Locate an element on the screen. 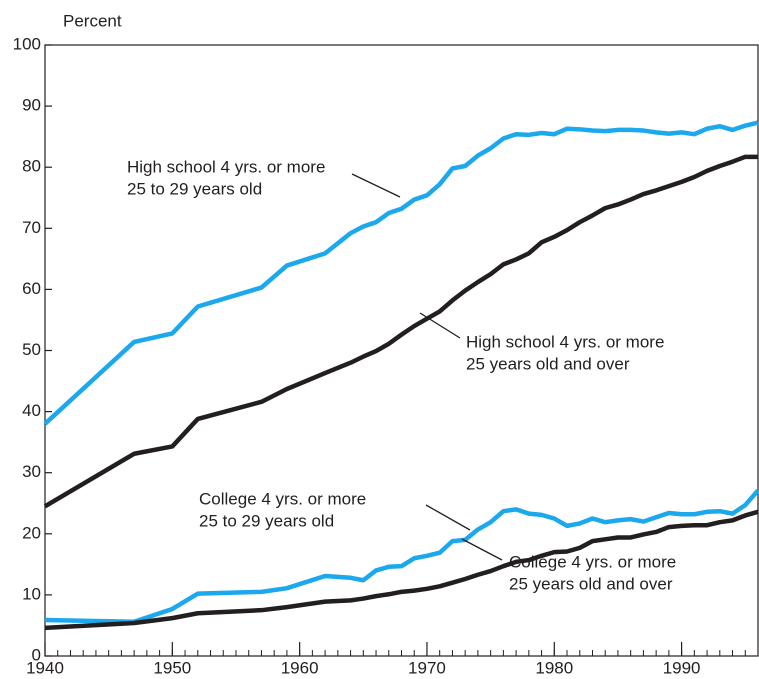  x-tick-label: 1980 is located at coordinates (554, 667).